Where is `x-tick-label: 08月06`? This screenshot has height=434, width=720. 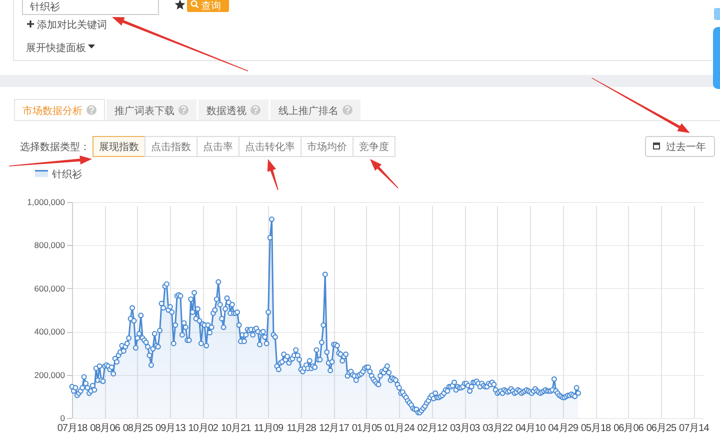 x-tick-label: 08月06 is located at coordinates (105, 428).